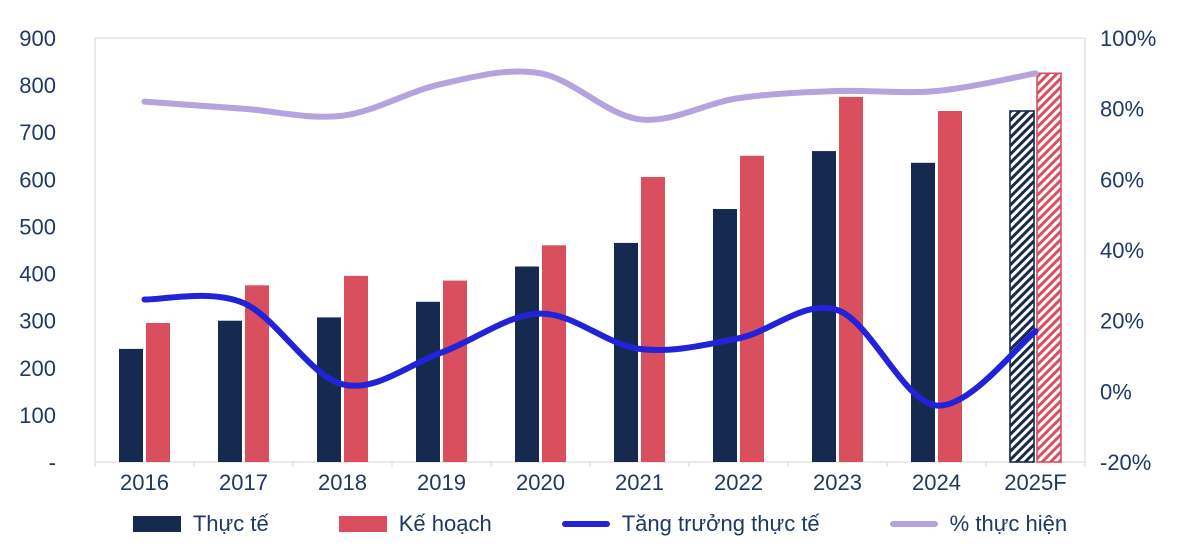 Image resolution: width=1200 pixels, height=551 pixels. What do you see at coordinates (445, 523) in the screenshot?
I see `legend-label-plan: Kế hoạch` at bounding box center [445, 523].